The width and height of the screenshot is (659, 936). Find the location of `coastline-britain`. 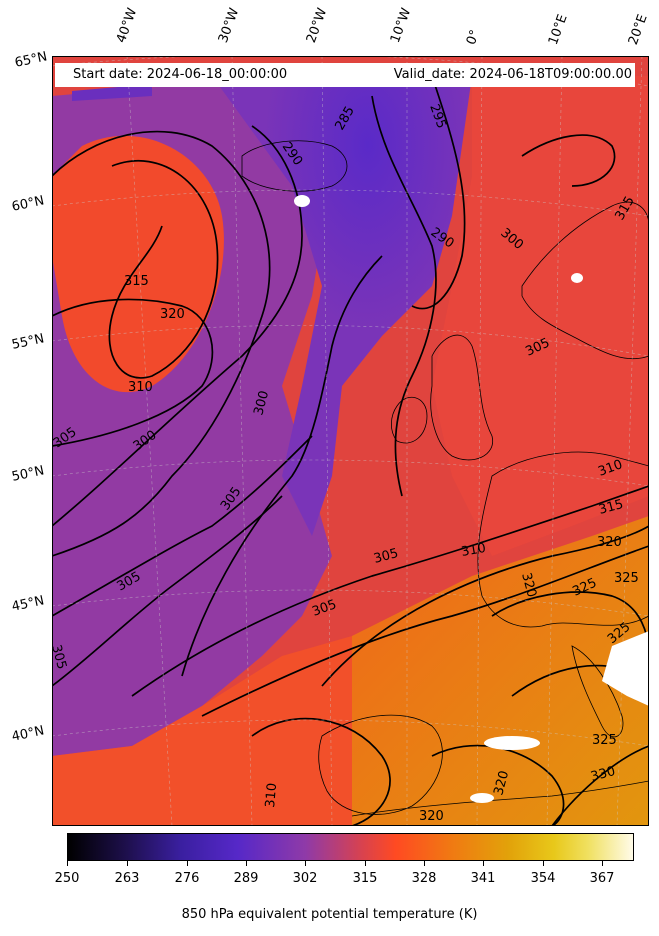

coastline-britain is located at coordinates (462, 397).